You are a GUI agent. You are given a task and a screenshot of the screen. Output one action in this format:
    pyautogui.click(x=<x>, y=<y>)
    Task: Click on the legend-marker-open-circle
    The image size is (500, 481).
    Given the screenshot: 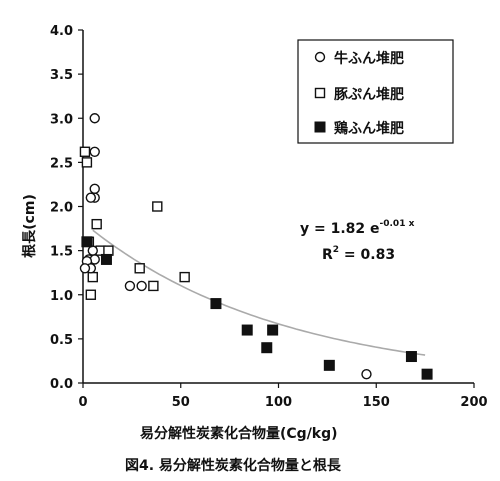 What is the action you would take?
    pyautogui.click(x=320, y=57)
    